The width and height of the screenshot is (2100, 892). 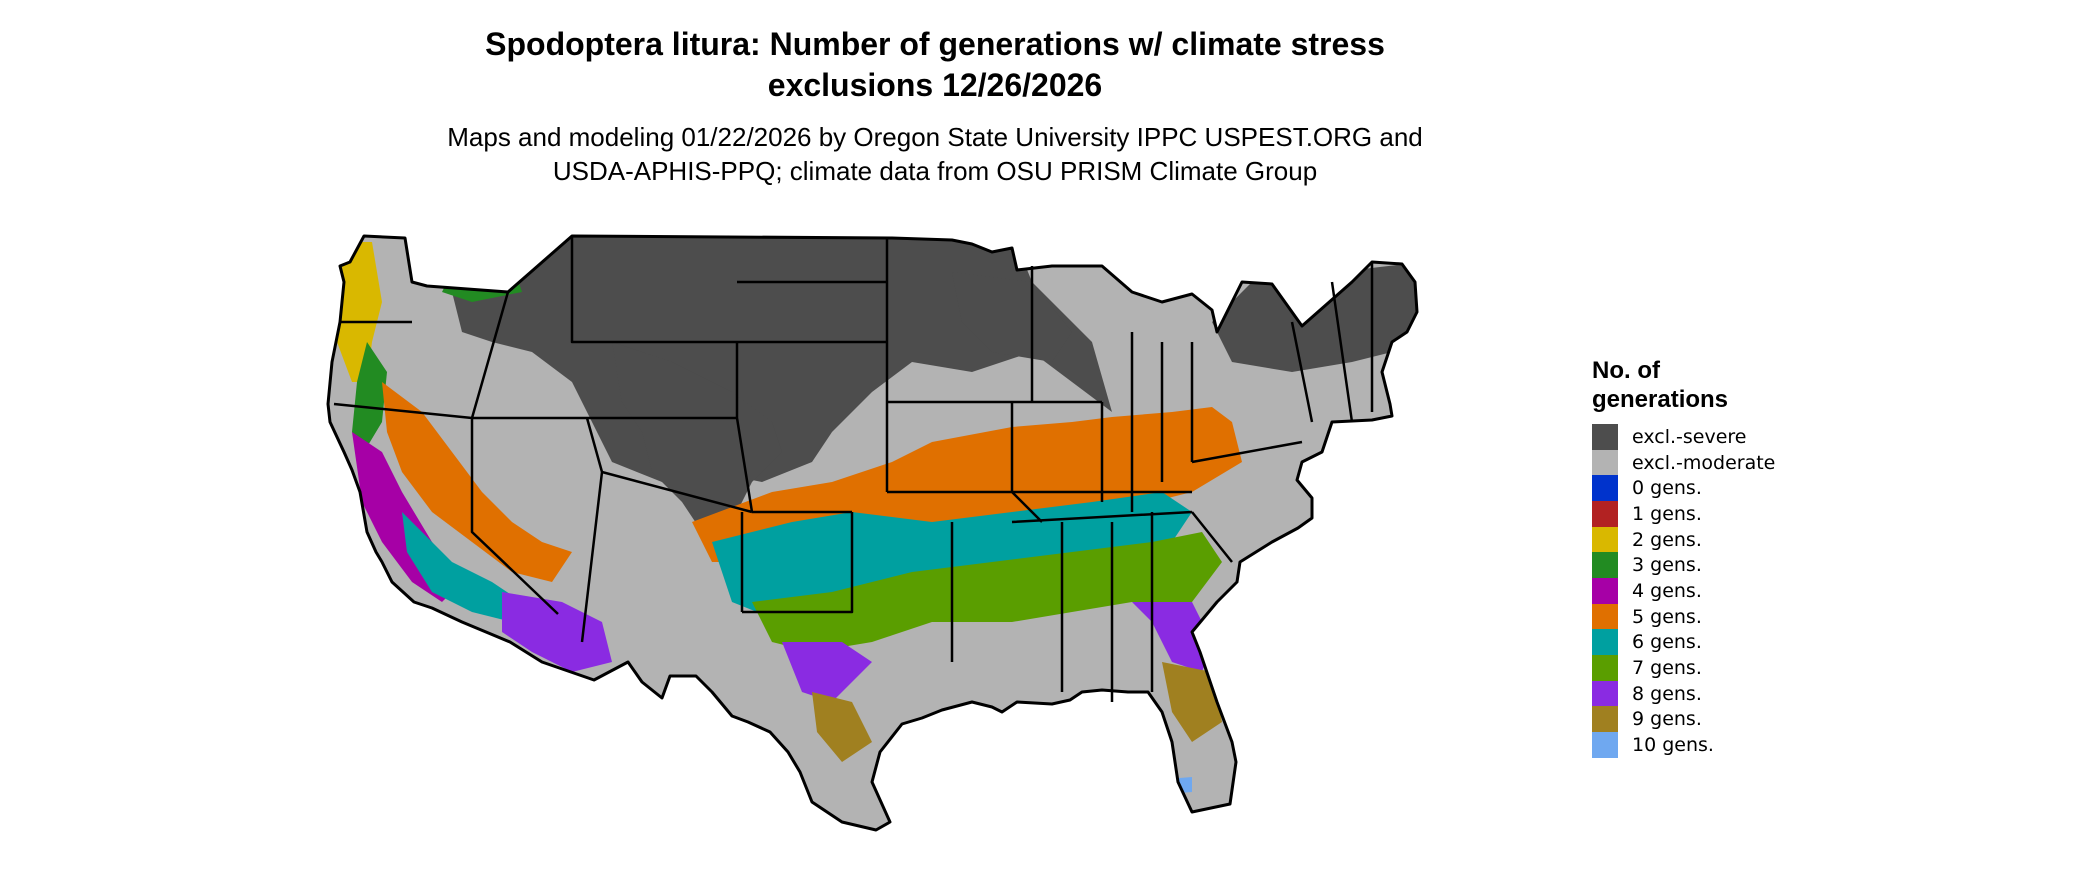 I want to click on legend-item: 9 gens., so click(x=1712, y=719).